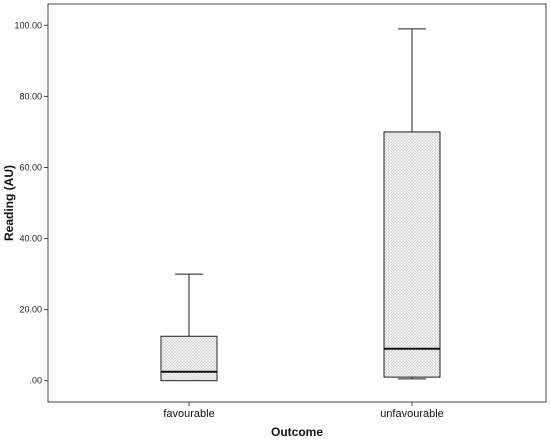  Describe the element at coordinates (35, 381) in the screenshot. I see `y-tick-label: .00` at that location.